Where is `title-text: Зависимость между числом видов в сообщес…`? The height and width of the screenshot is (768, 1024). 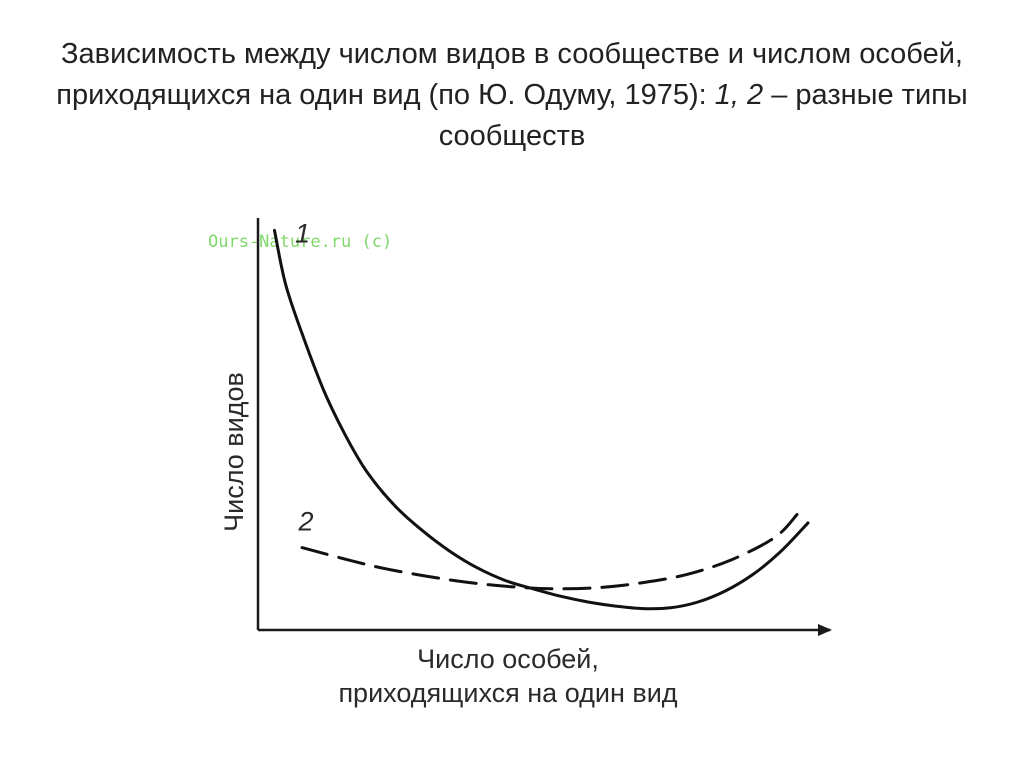
title-text: Зависимость между числом видов в сообщес… is located at coordinates (509, 74).